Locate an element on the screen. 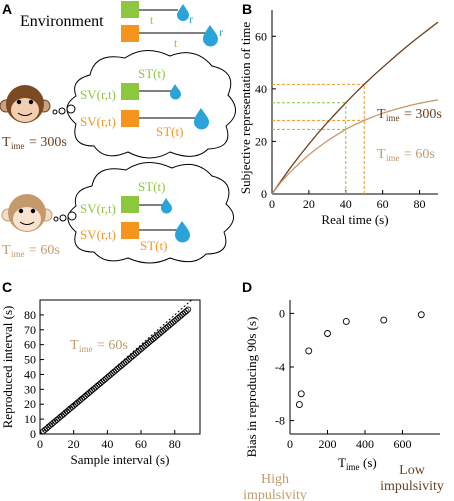 This screenshot has height=501, width=454. env-small-reward-drop-icon is located at coordinates (183, 12).